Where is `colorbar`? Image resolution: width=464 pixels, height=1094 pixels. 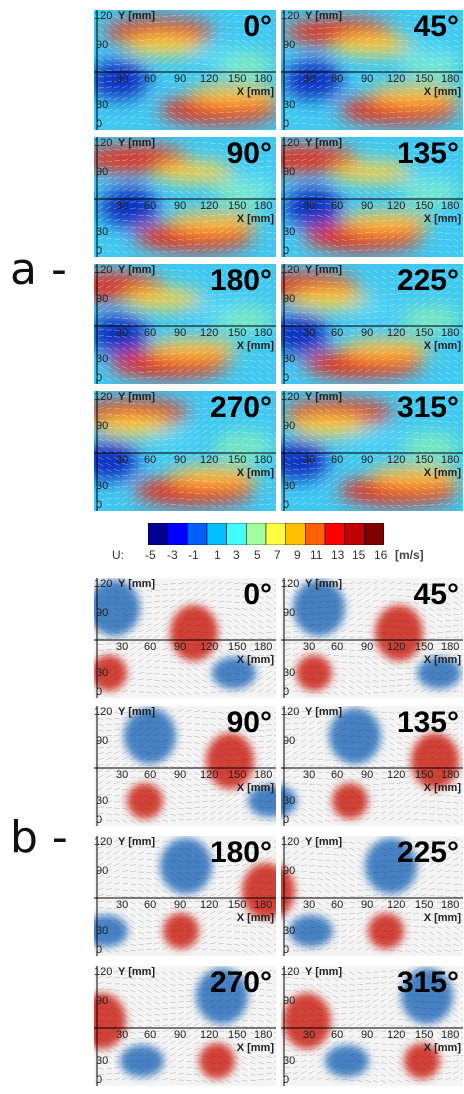
colorbar is located at coordinates (266, 534).